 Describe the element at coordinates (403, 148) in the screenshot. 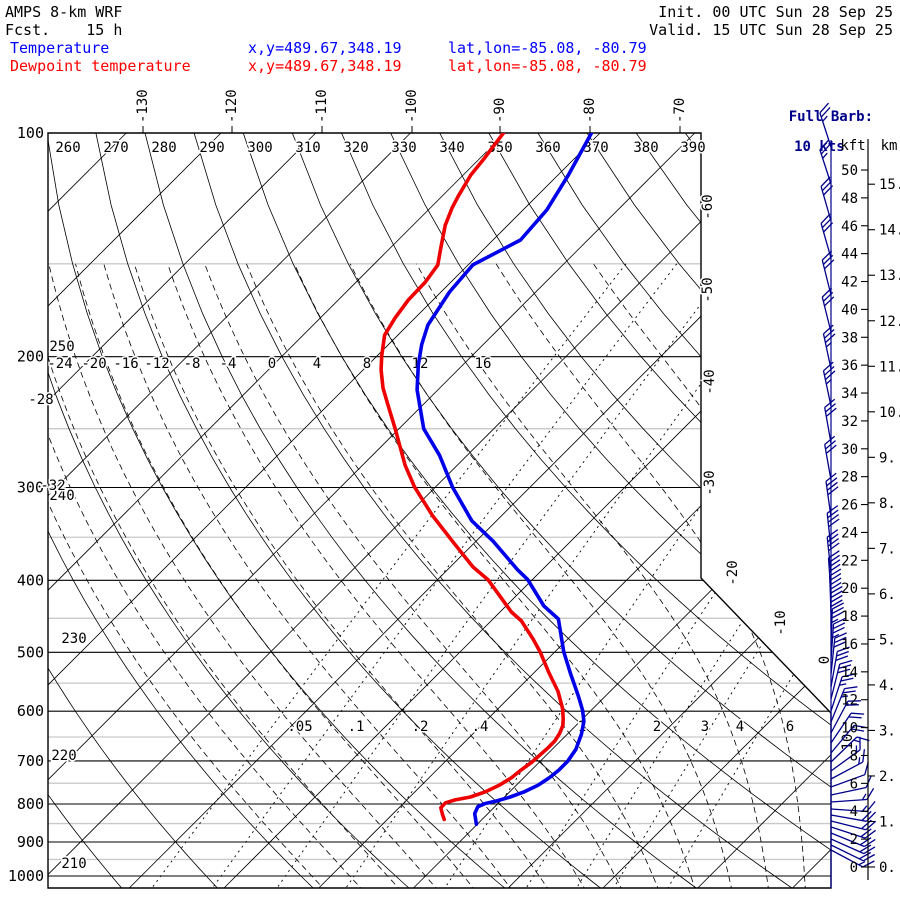

I see `dry-adiabat-label: 330` at that location.